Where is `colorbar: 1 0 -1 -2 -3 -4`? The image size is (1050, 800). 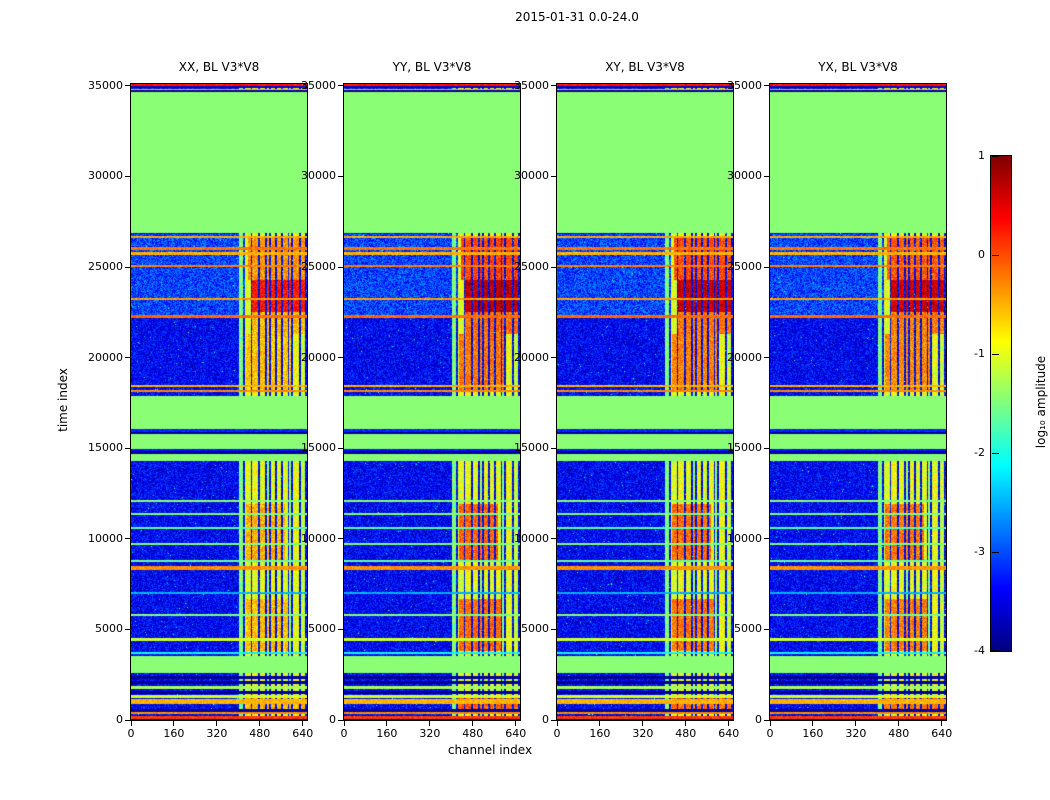
colorbar: 1 0 -1 -2 -3 -4 is located at coordinates (993, 403).